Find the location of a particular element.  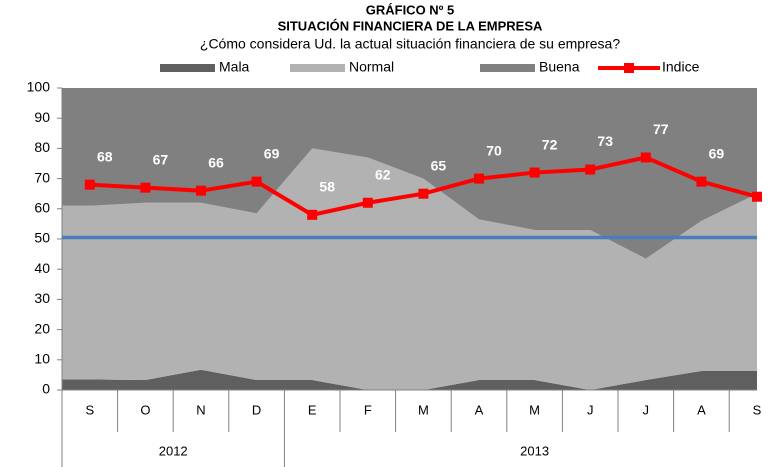

y-tick-label: 0 is located at coordinates (46, 389).